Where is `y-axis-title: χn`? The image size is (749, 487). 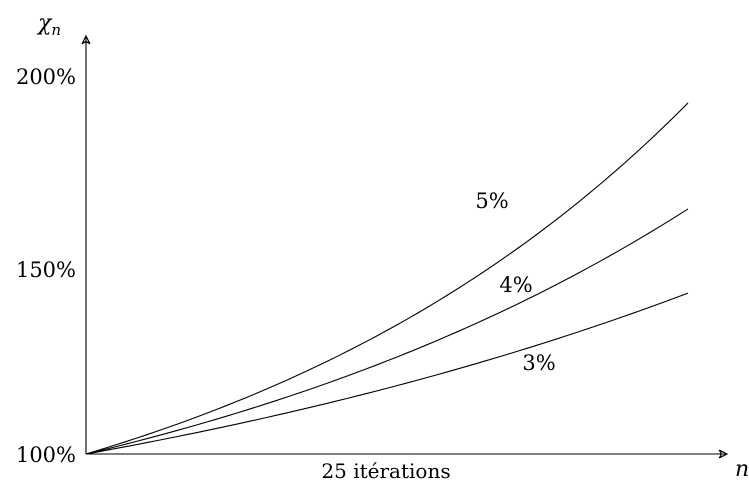 y-axis-title: χn is located at coordinates (48, 25).